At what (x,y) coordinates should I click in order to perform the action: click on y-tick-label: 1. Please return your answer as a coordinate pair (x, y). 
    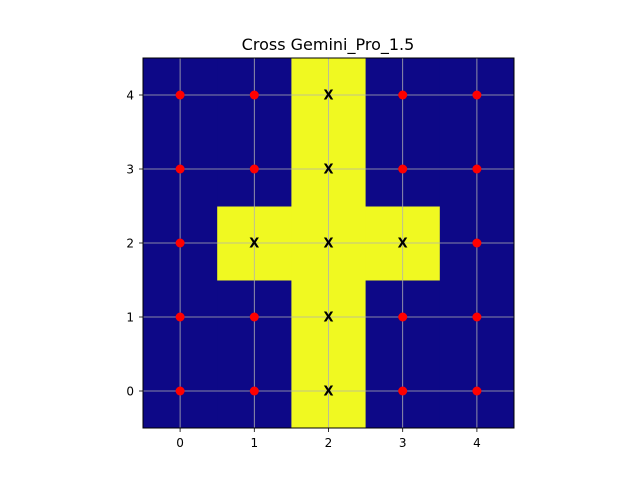
    Looking at the image, I should click on (130, 318).